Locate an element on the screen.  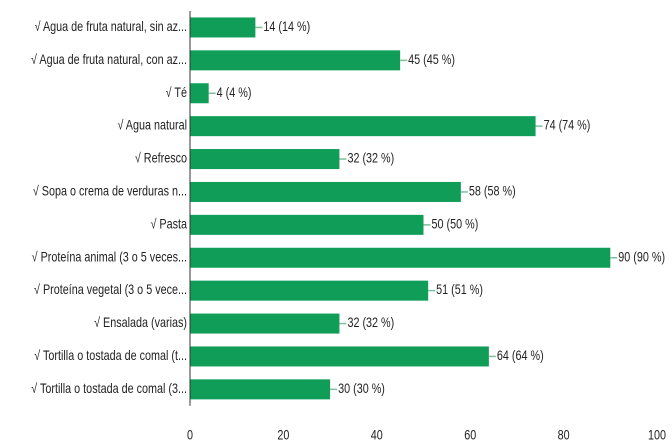
x-tick-label: 40 is located at coordinates (377, 434).